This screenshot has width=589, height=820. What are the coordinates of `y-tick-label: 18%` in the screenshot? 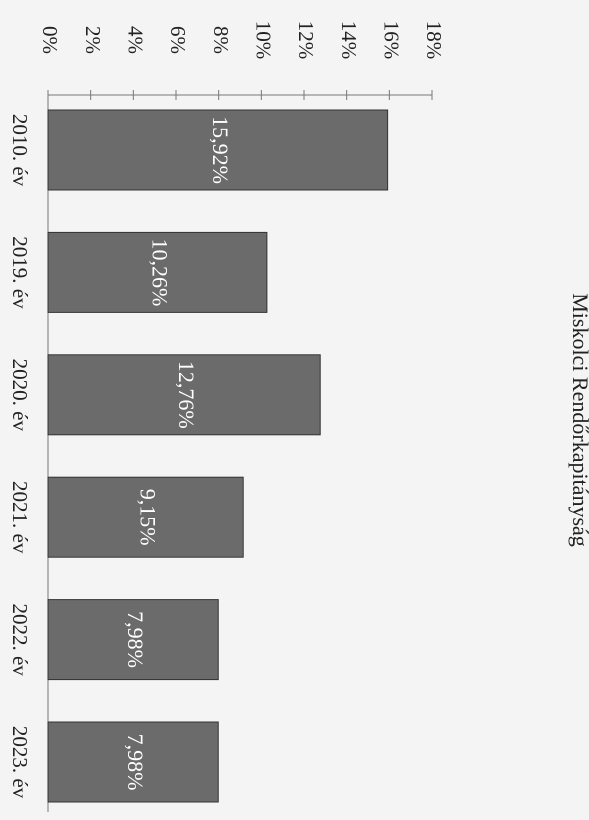 It's located at (434, 40).